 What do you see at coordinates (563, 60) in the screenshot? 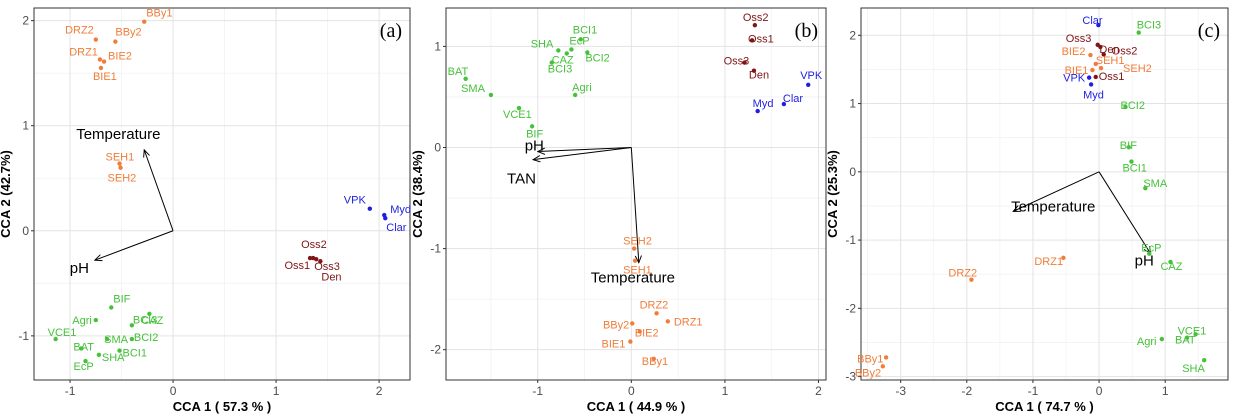
I see `site-label: CAZ` at bounding box center [563, 60].